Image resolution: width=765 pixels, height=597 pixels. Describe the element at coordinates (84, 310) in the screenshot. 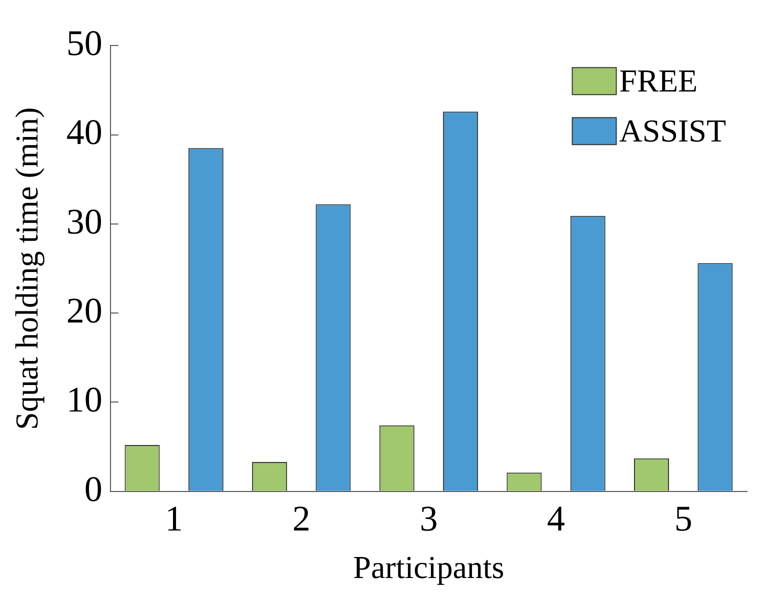

I see `y-tick-label: 20` at that location.